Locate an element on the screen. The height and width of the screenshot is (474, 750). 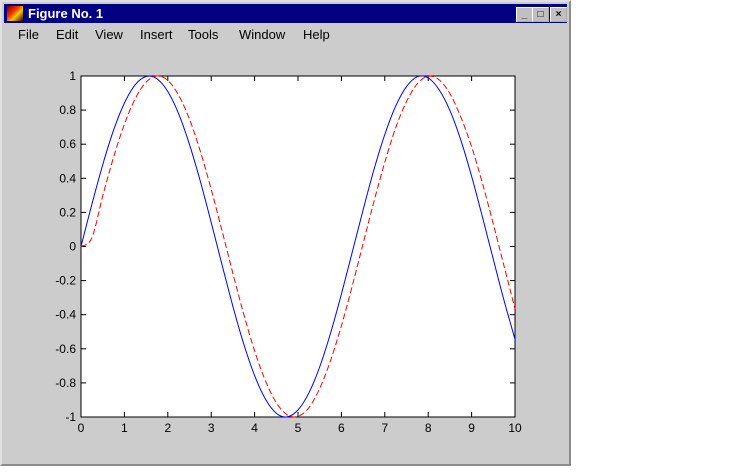
minimize-button: _ is located at coordinates (524, 14).